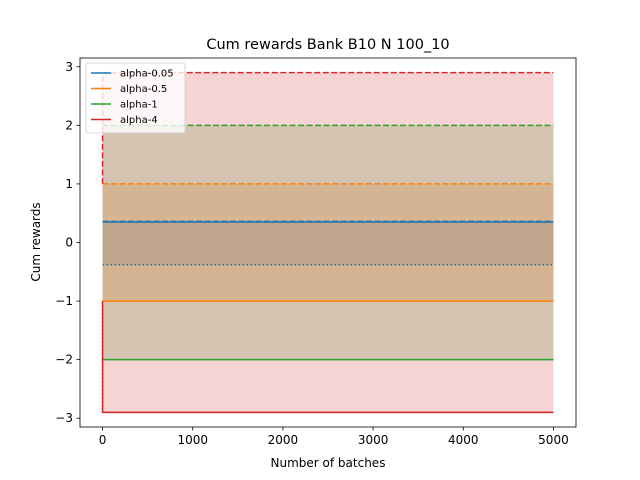 This screenshot has height=480, width=640. I want to click on x-tick-label-3000: 3000, so click(373, 440).